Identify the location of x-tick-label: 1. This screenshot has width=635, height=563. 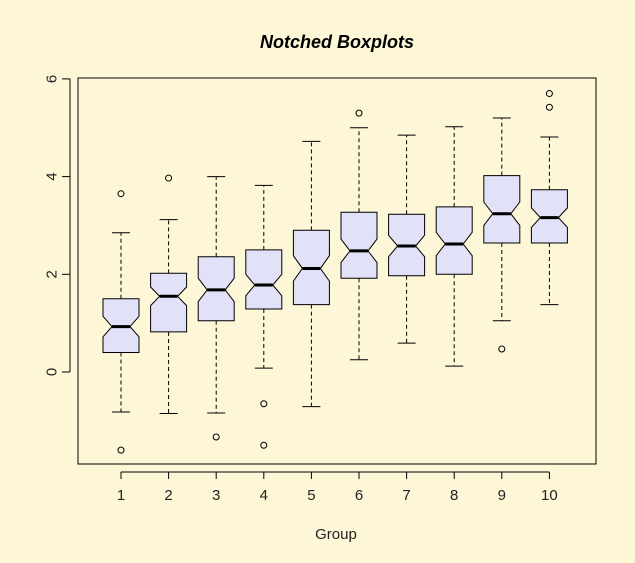
(121, 495).